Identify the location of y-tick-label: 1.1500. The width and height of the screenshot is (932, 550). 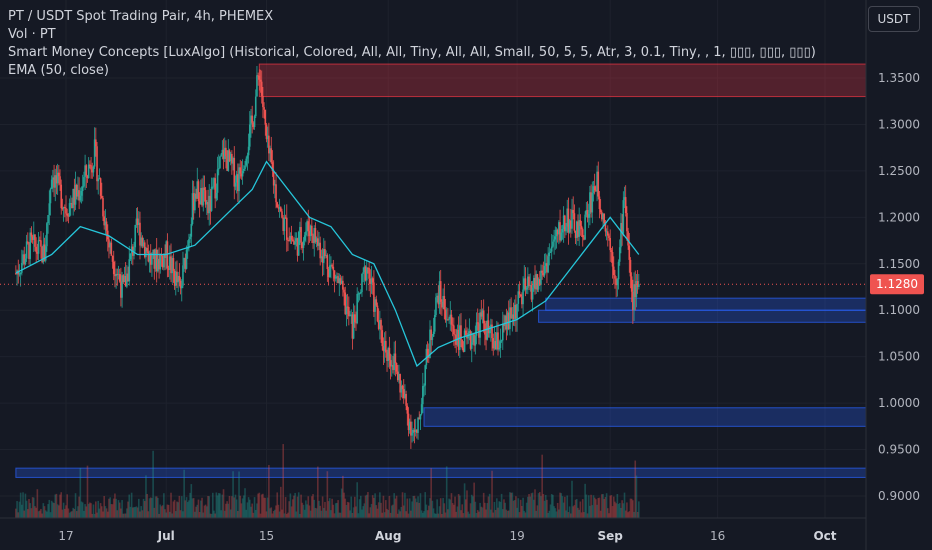
(899, 264).